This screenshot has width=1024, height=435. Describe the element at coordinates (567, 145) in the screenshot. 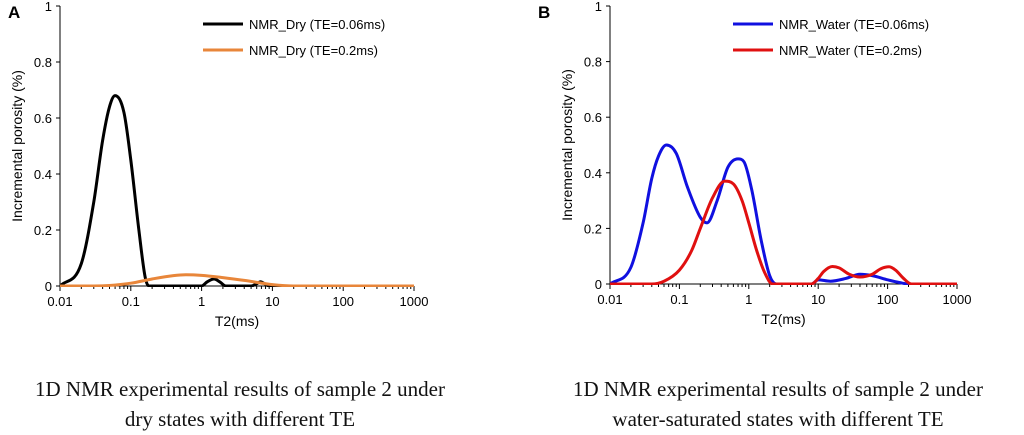

I see `b-y-axis-title: Incremental porosity (%)` at that location.